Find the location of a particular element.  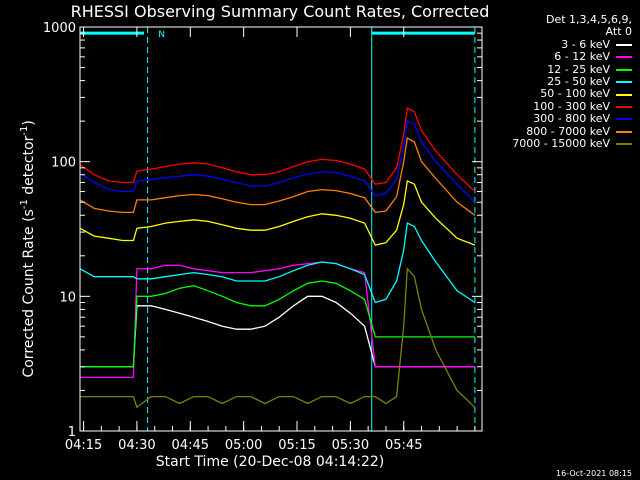

x-axis-label: Start Time (20-Dec-08 04:14:22) is located at coordinates (270, 462).